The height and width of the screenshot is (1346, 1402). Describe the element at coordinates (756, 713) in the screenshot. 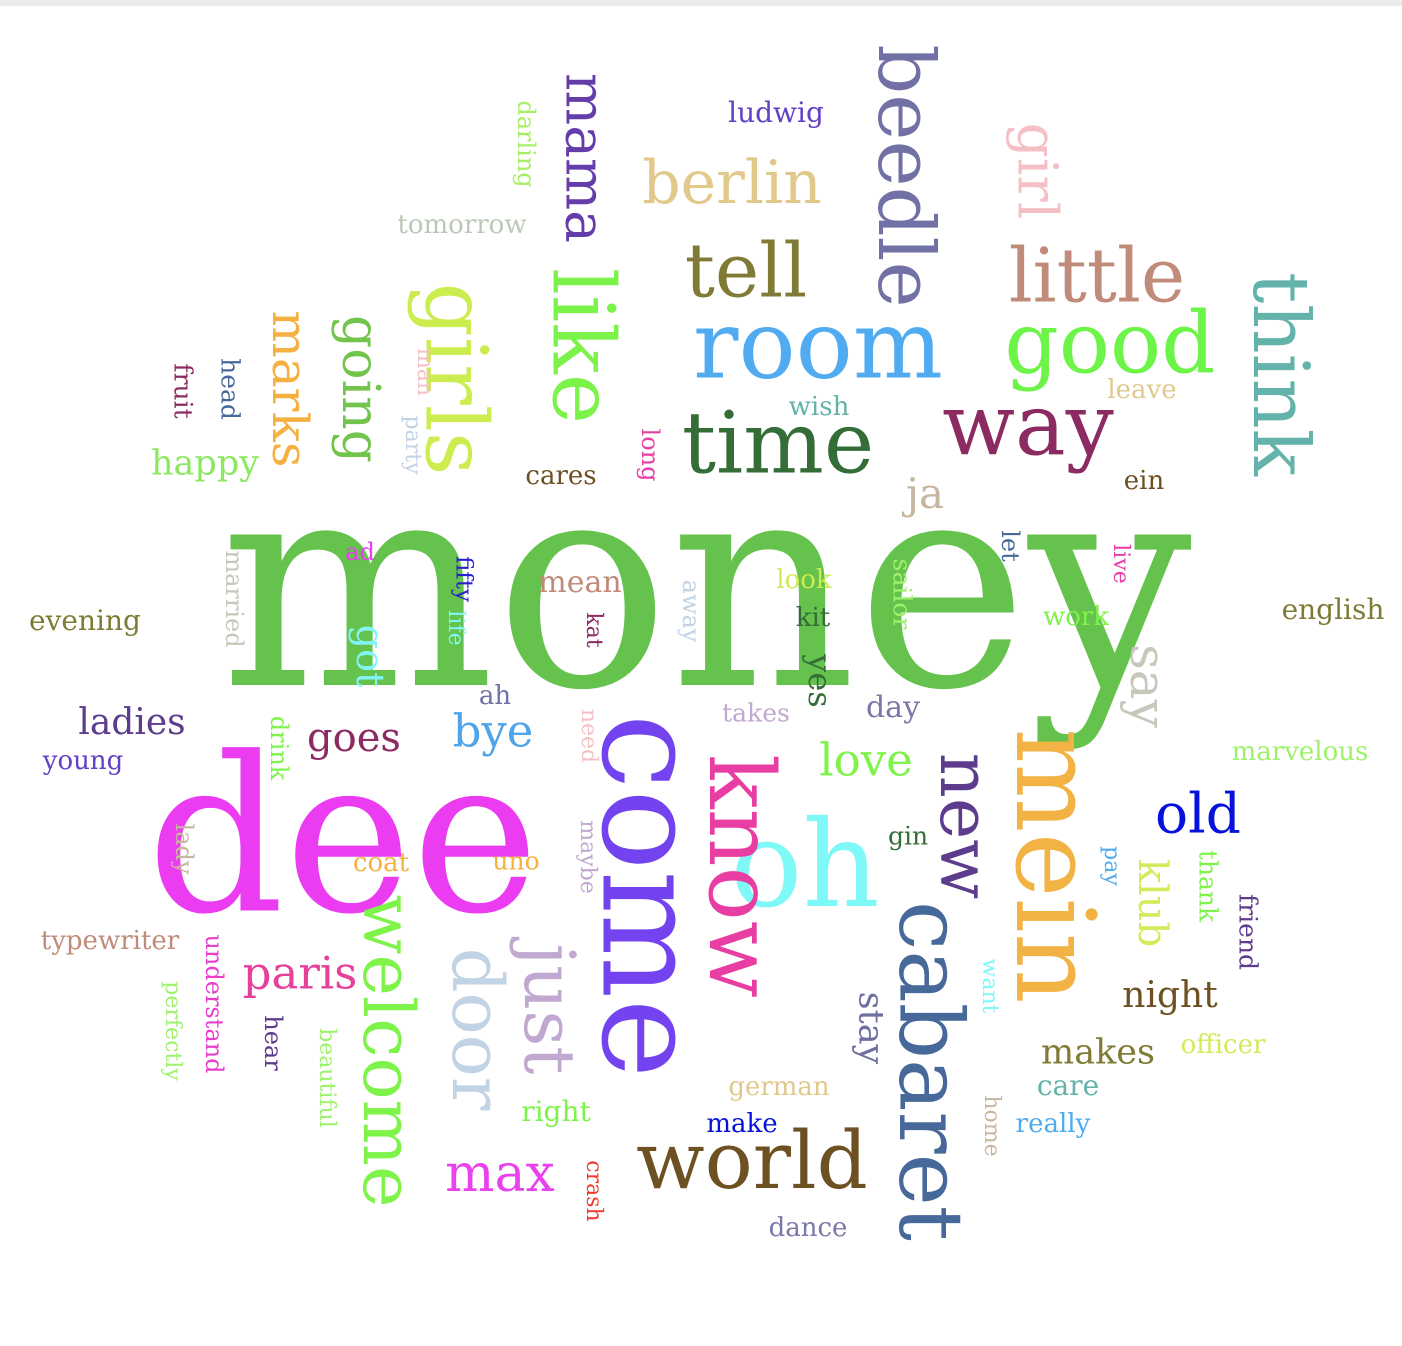

I see `word-takes: takes` at that location.